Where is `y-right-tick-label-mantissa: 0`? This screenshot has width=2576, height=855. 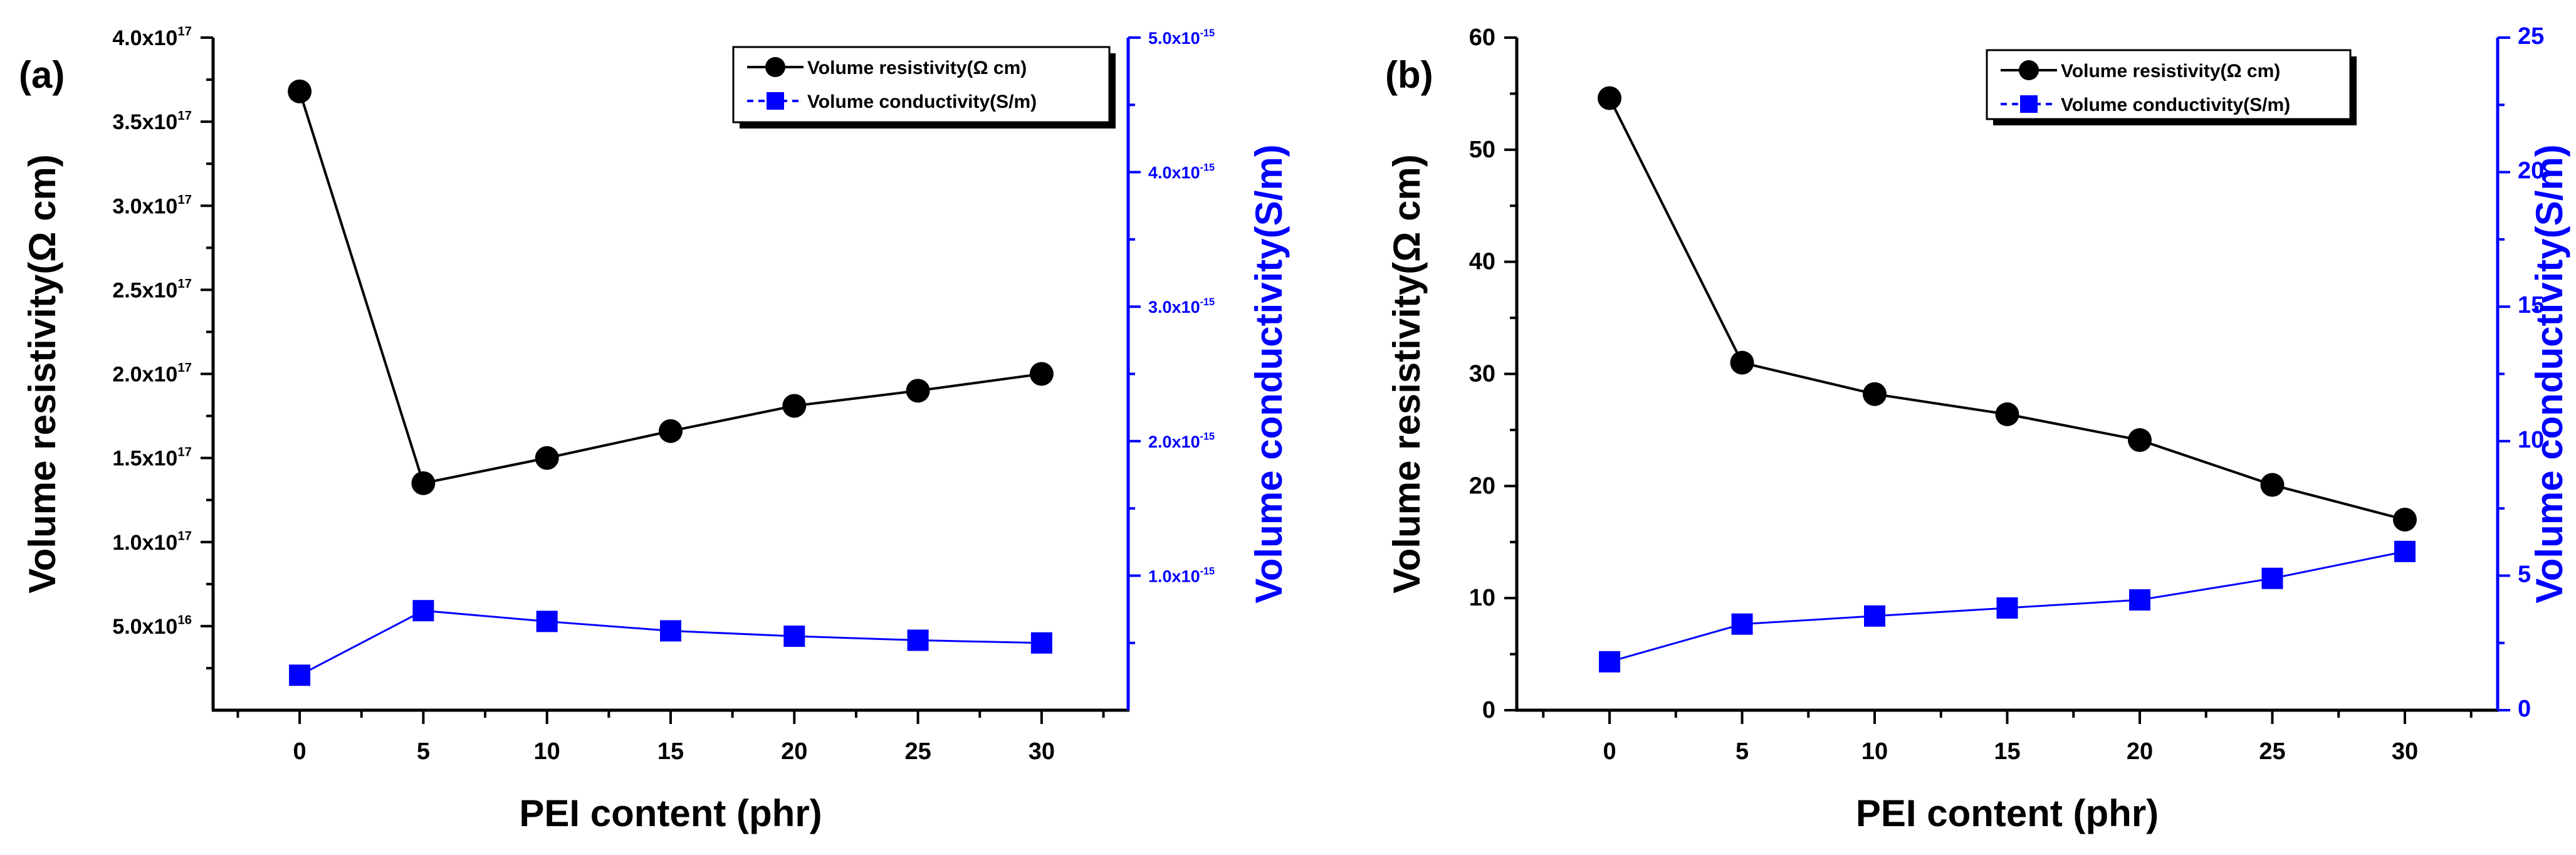 y-right-tick-label-mantissa: 0 is located at coordinates (2524, 709).